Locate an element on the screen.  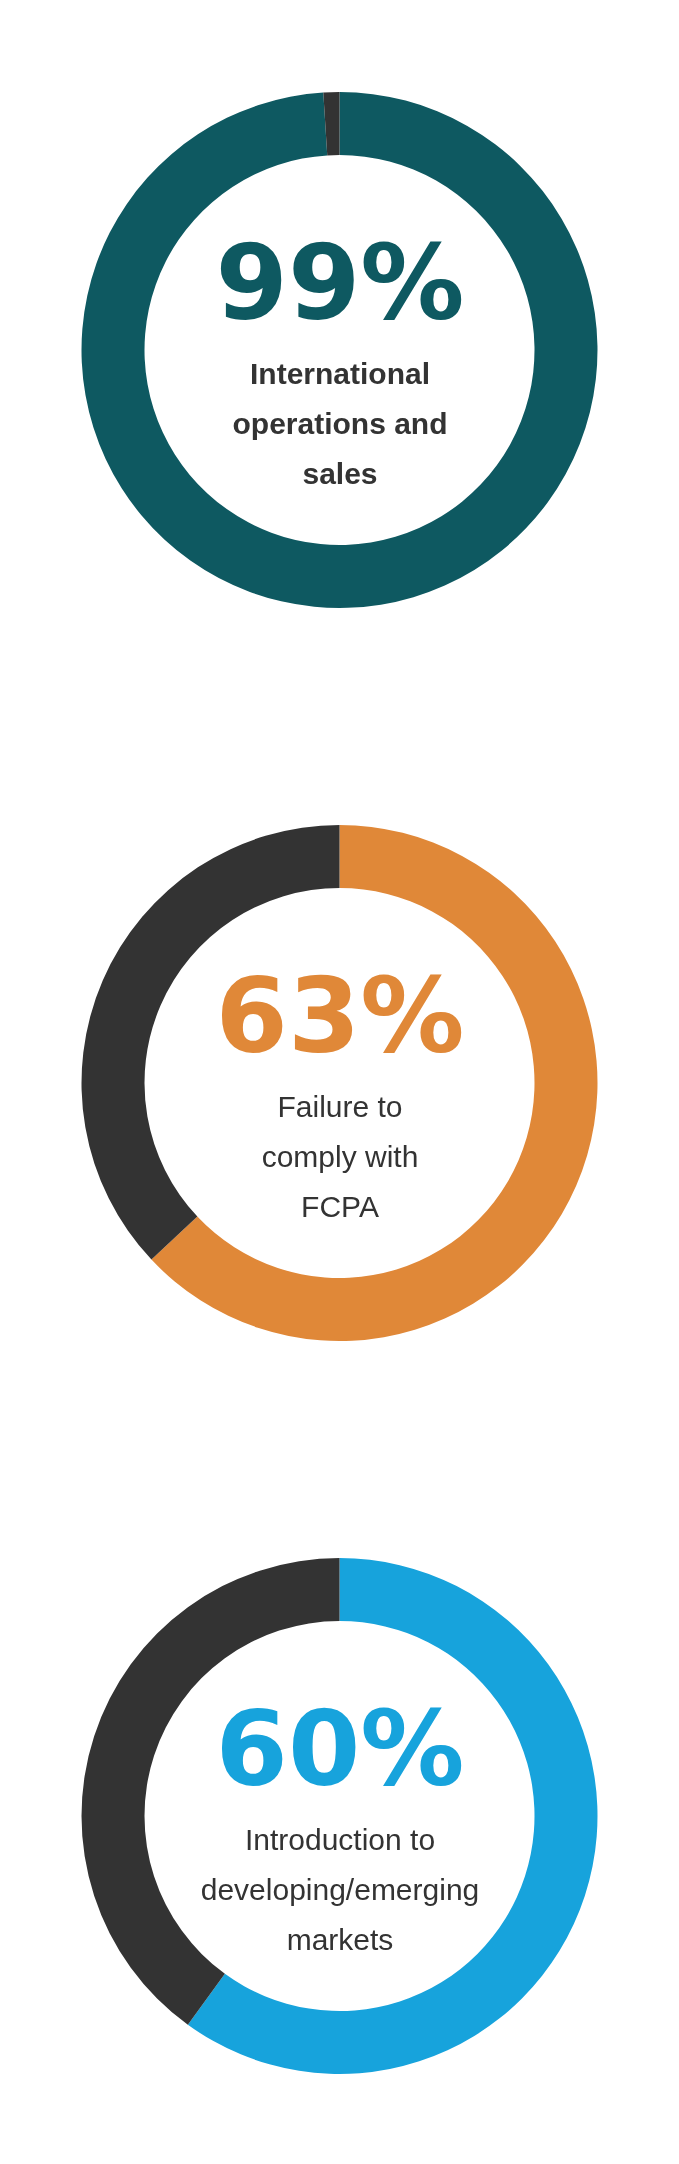
slice-label: International operations and sales is located at coordinates (340, 423).